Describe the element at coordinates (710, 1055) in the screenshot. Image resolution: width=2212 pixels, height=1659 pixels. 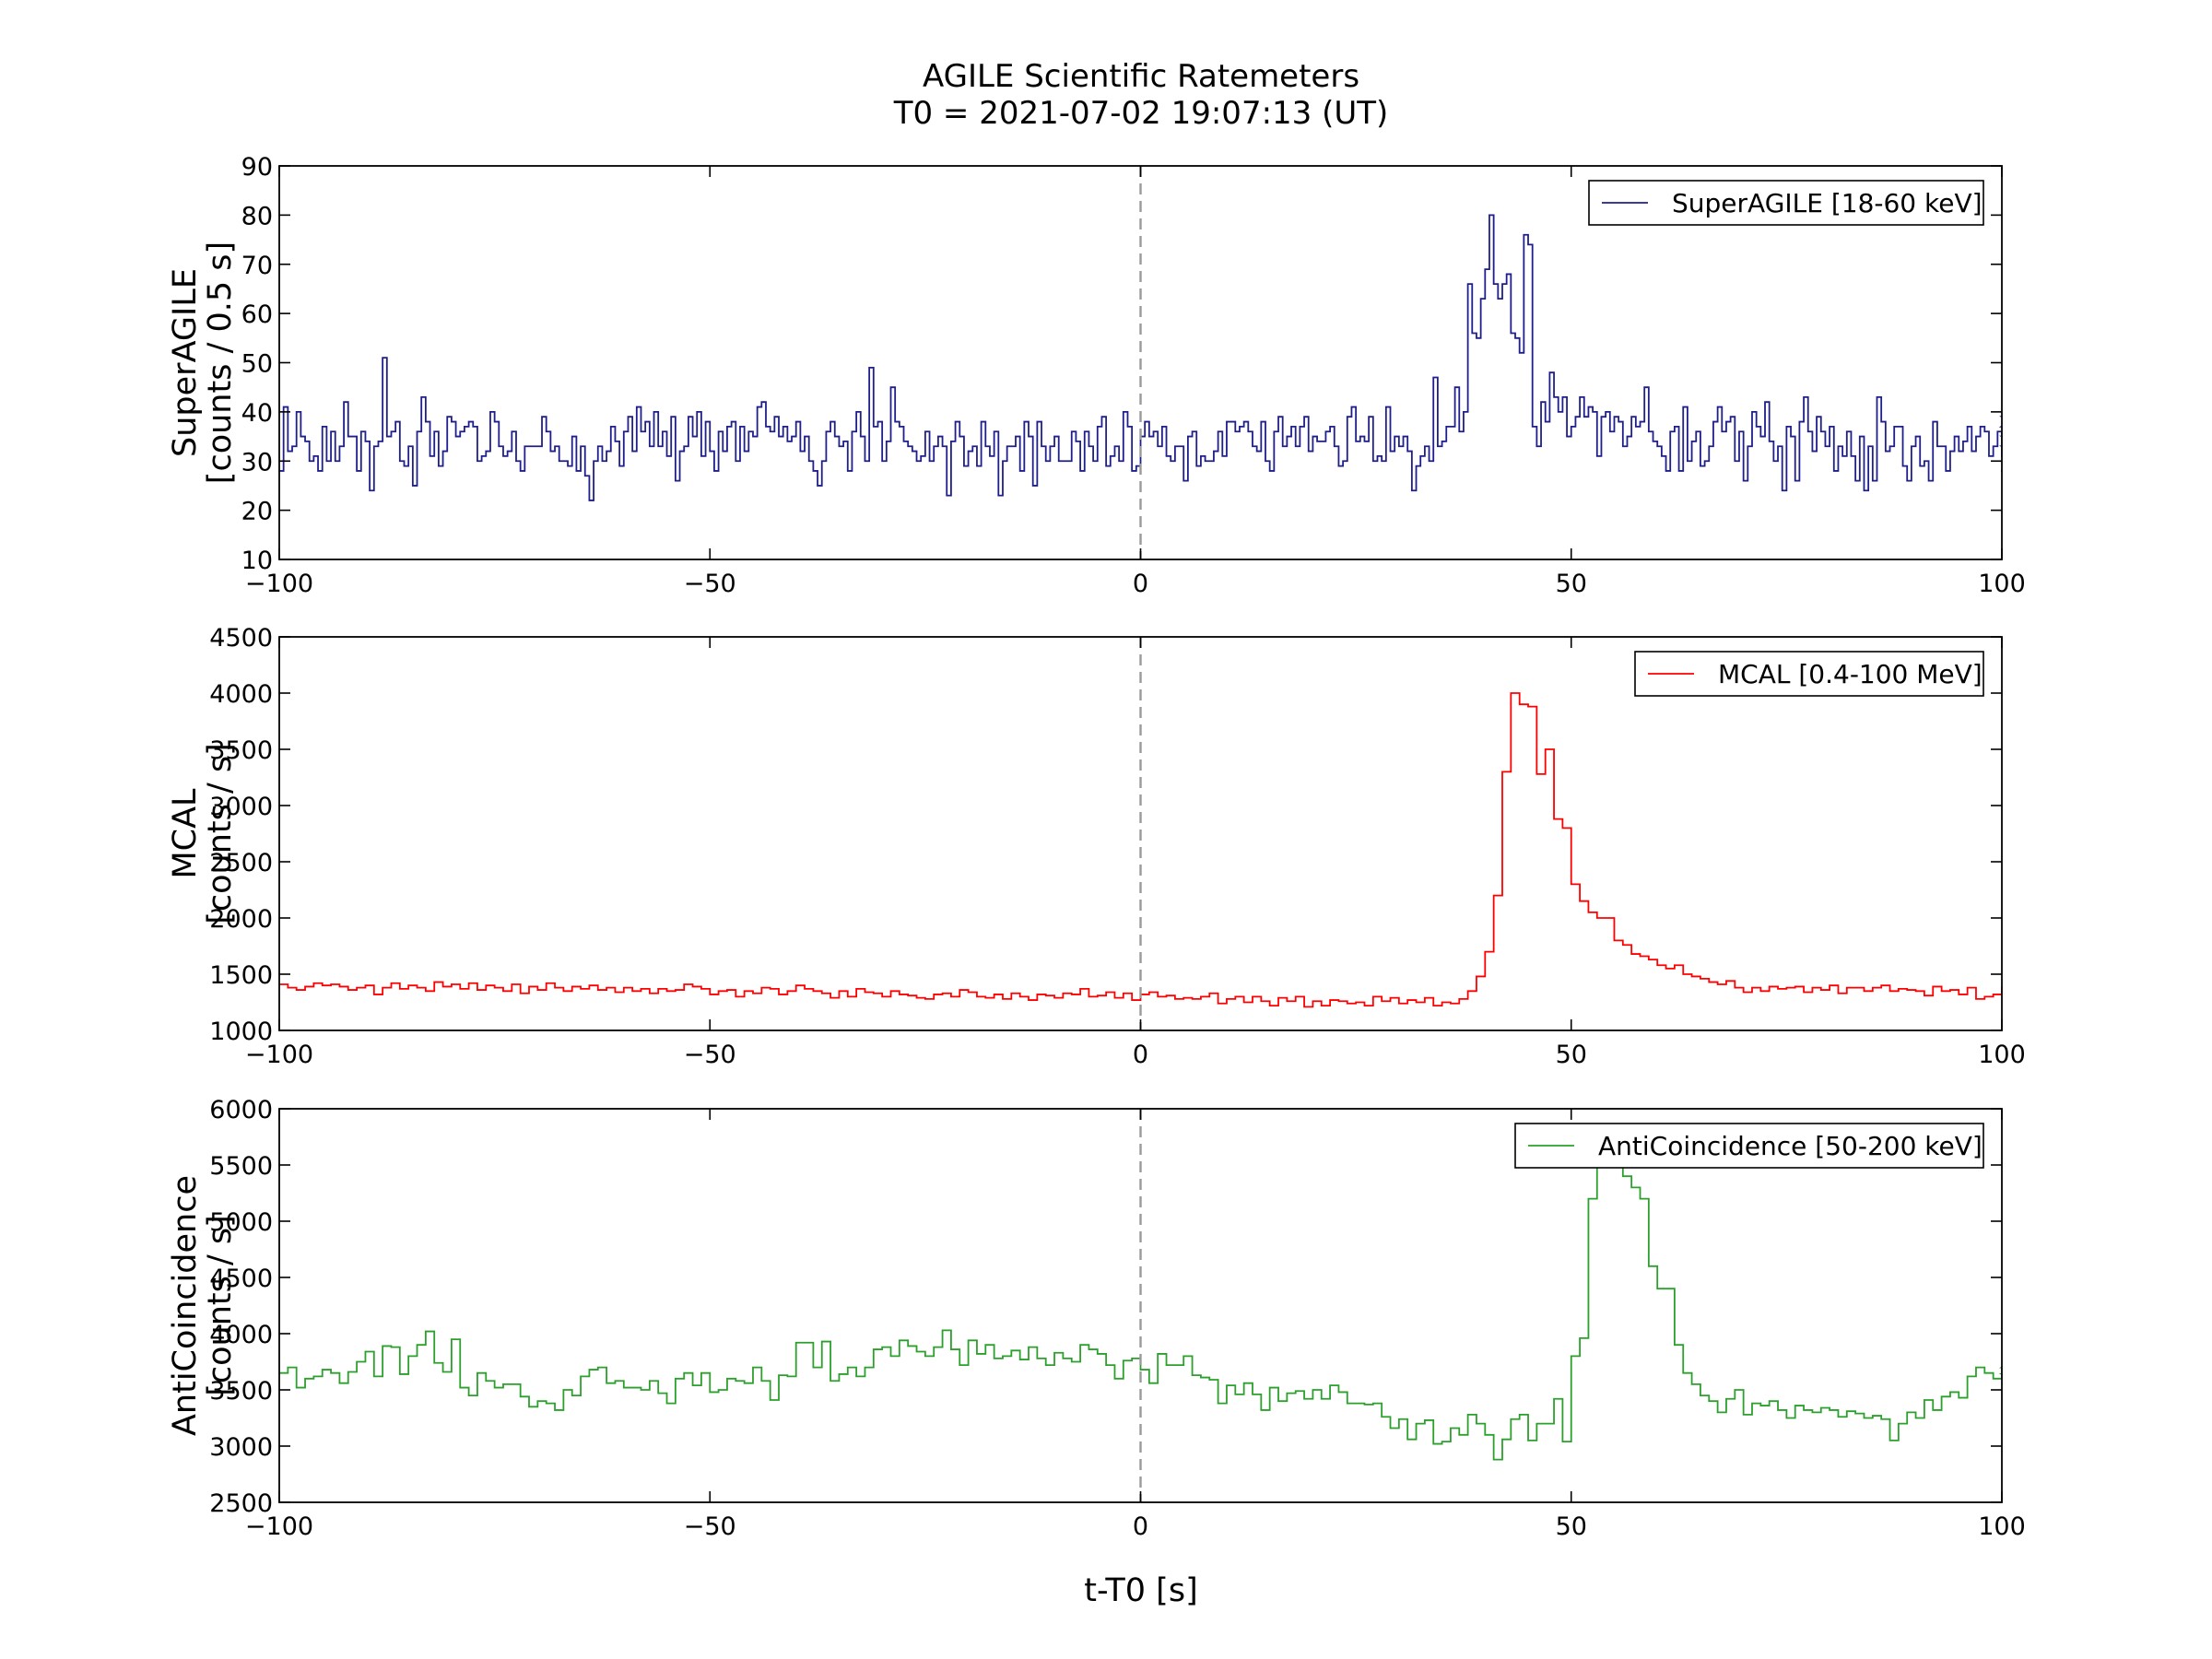
I see `mcal-xtick-label: −50` at that location.